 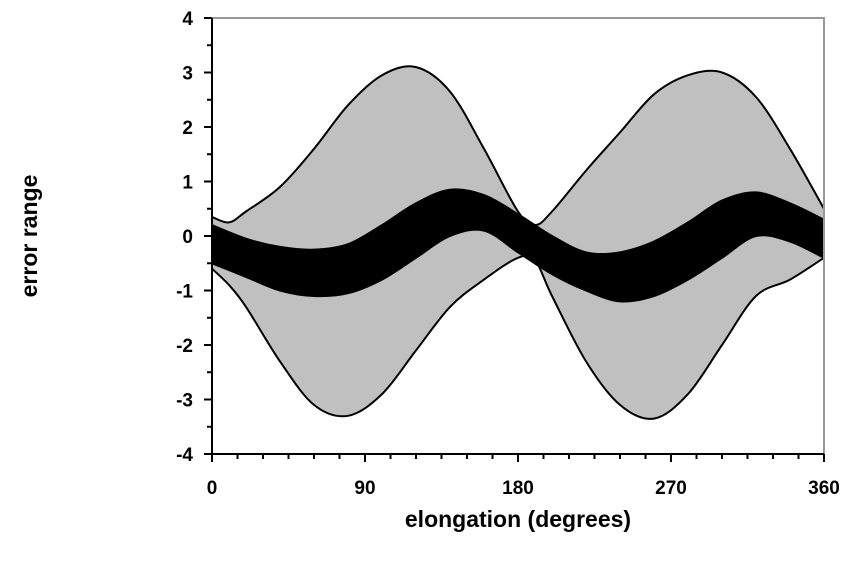 What do you see at coordinates (187, 237) in the screenshot?
I see `y-tick-label: 0` at bounding box center [187, 237].